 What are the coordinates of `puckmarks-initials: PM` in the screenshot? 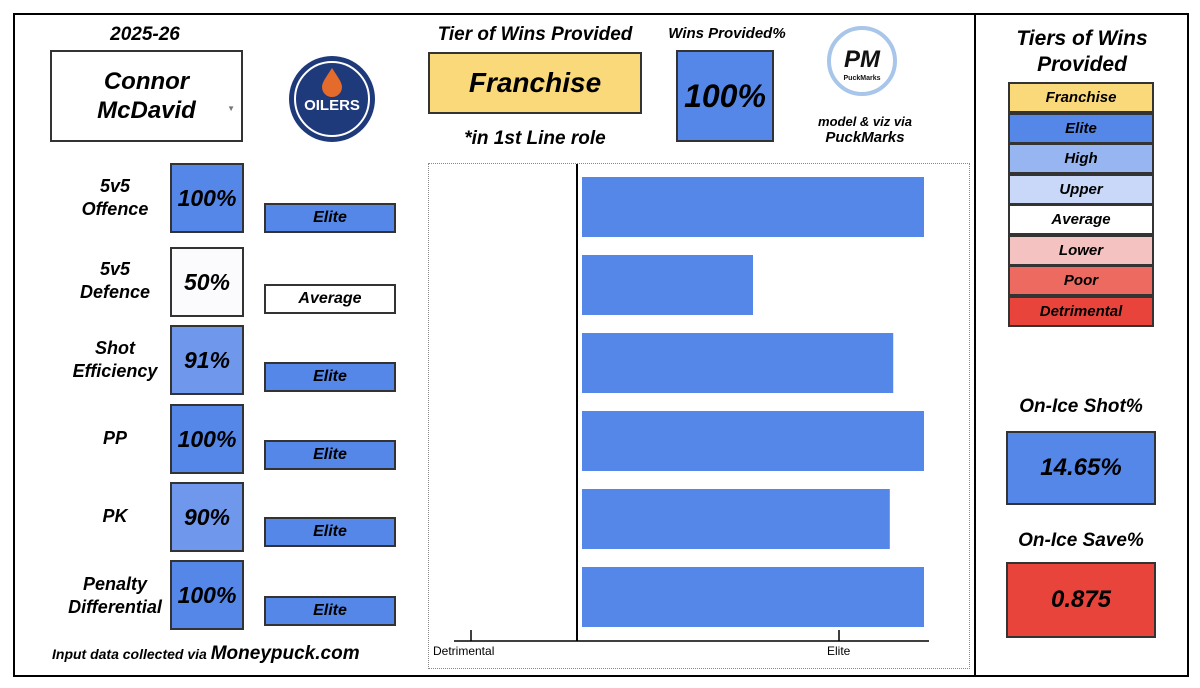 It's located at (862, 59).